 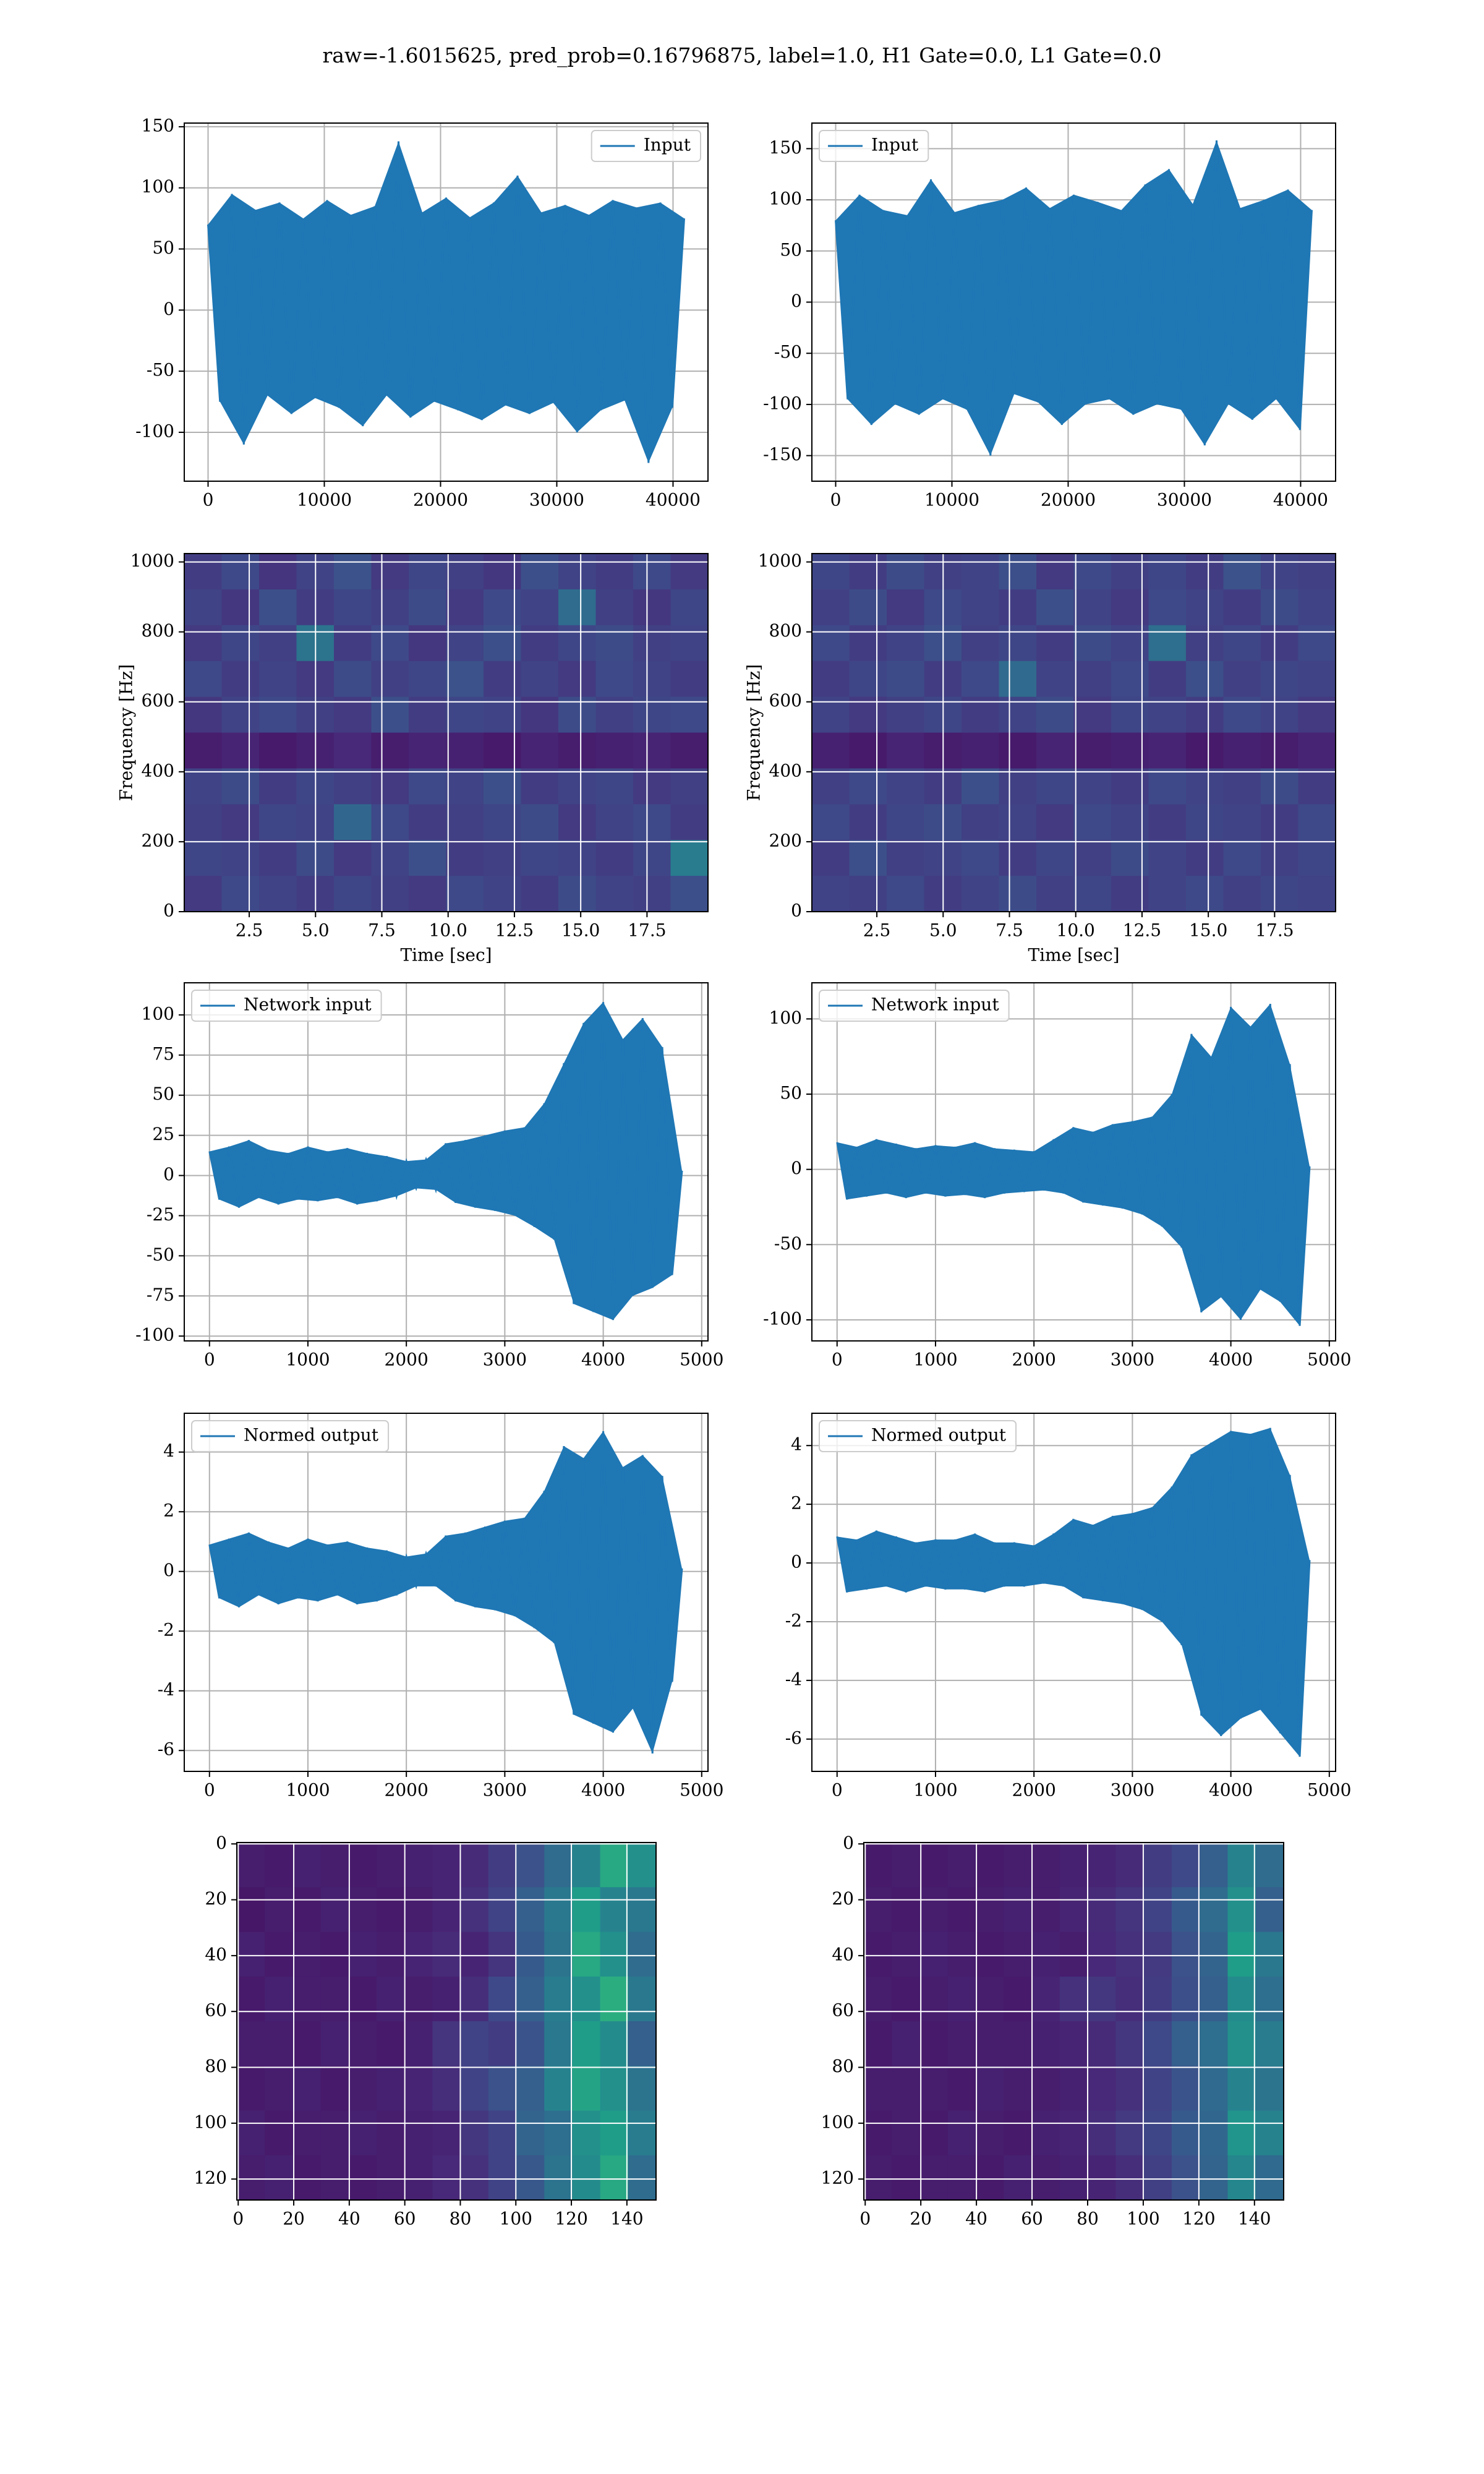 I want to click on x-tick-label: 80, so click(x=1088, y=2219).